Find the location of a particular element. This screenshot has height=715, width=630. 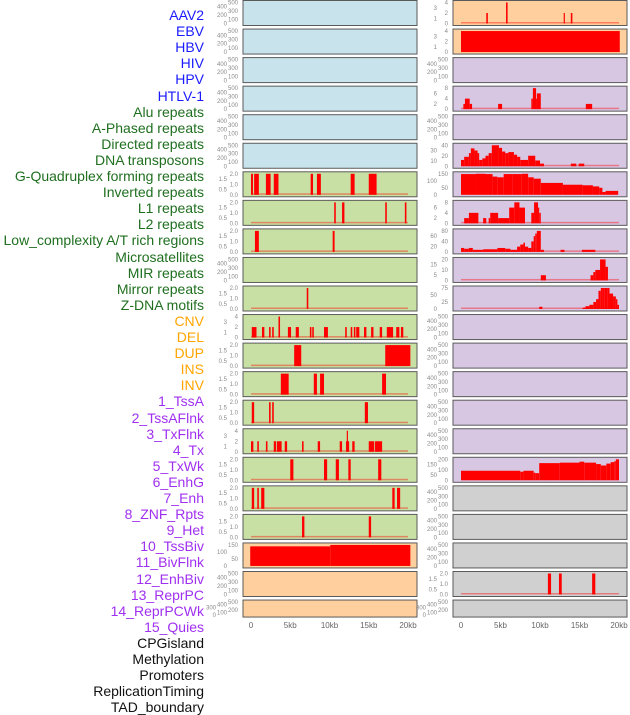

track-label: 7_Enh is located at coordinates (183, 498).